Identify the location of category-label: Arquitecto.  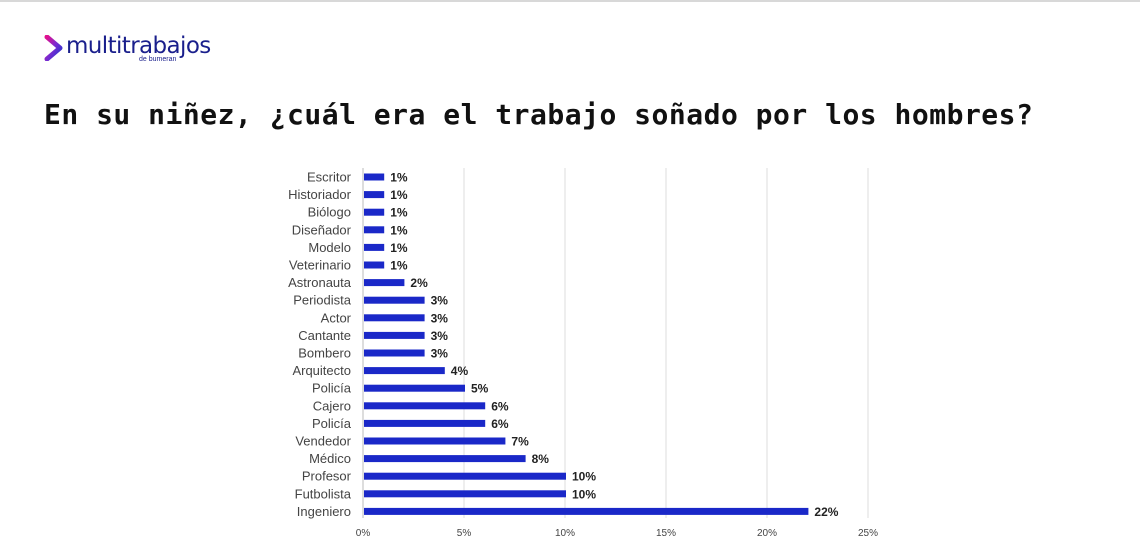
(321, 370).